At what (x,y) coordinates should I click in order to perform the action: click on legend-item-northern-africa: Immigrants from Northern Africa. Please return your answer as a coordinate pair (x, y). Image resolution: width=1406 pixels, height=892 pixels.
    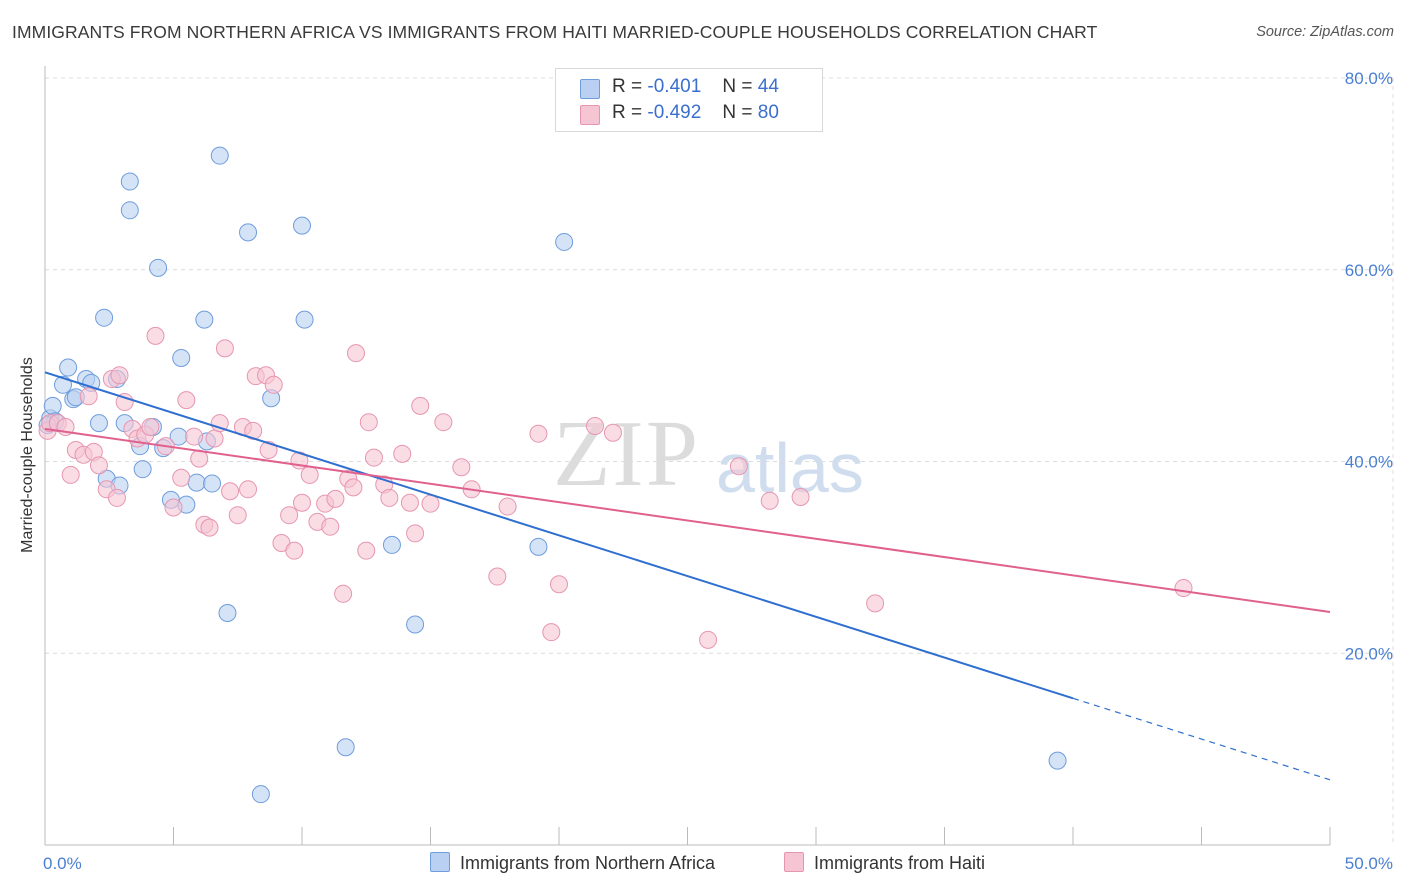
    Looking at the image, I should click on (572, 863).